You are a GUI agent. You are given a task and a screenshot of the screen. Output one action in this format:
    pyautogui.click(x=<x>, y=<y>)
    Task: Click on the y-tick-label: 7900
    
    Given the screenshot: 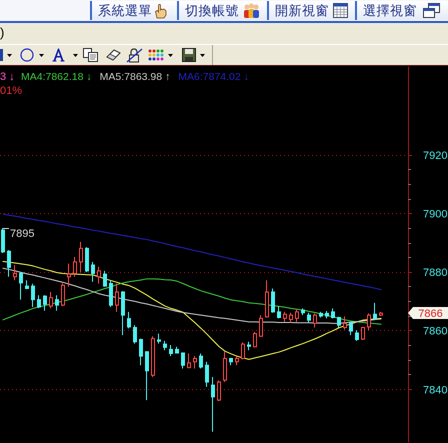 What is the action you would take?
    pyautogui.click(x=435, y=213)
    